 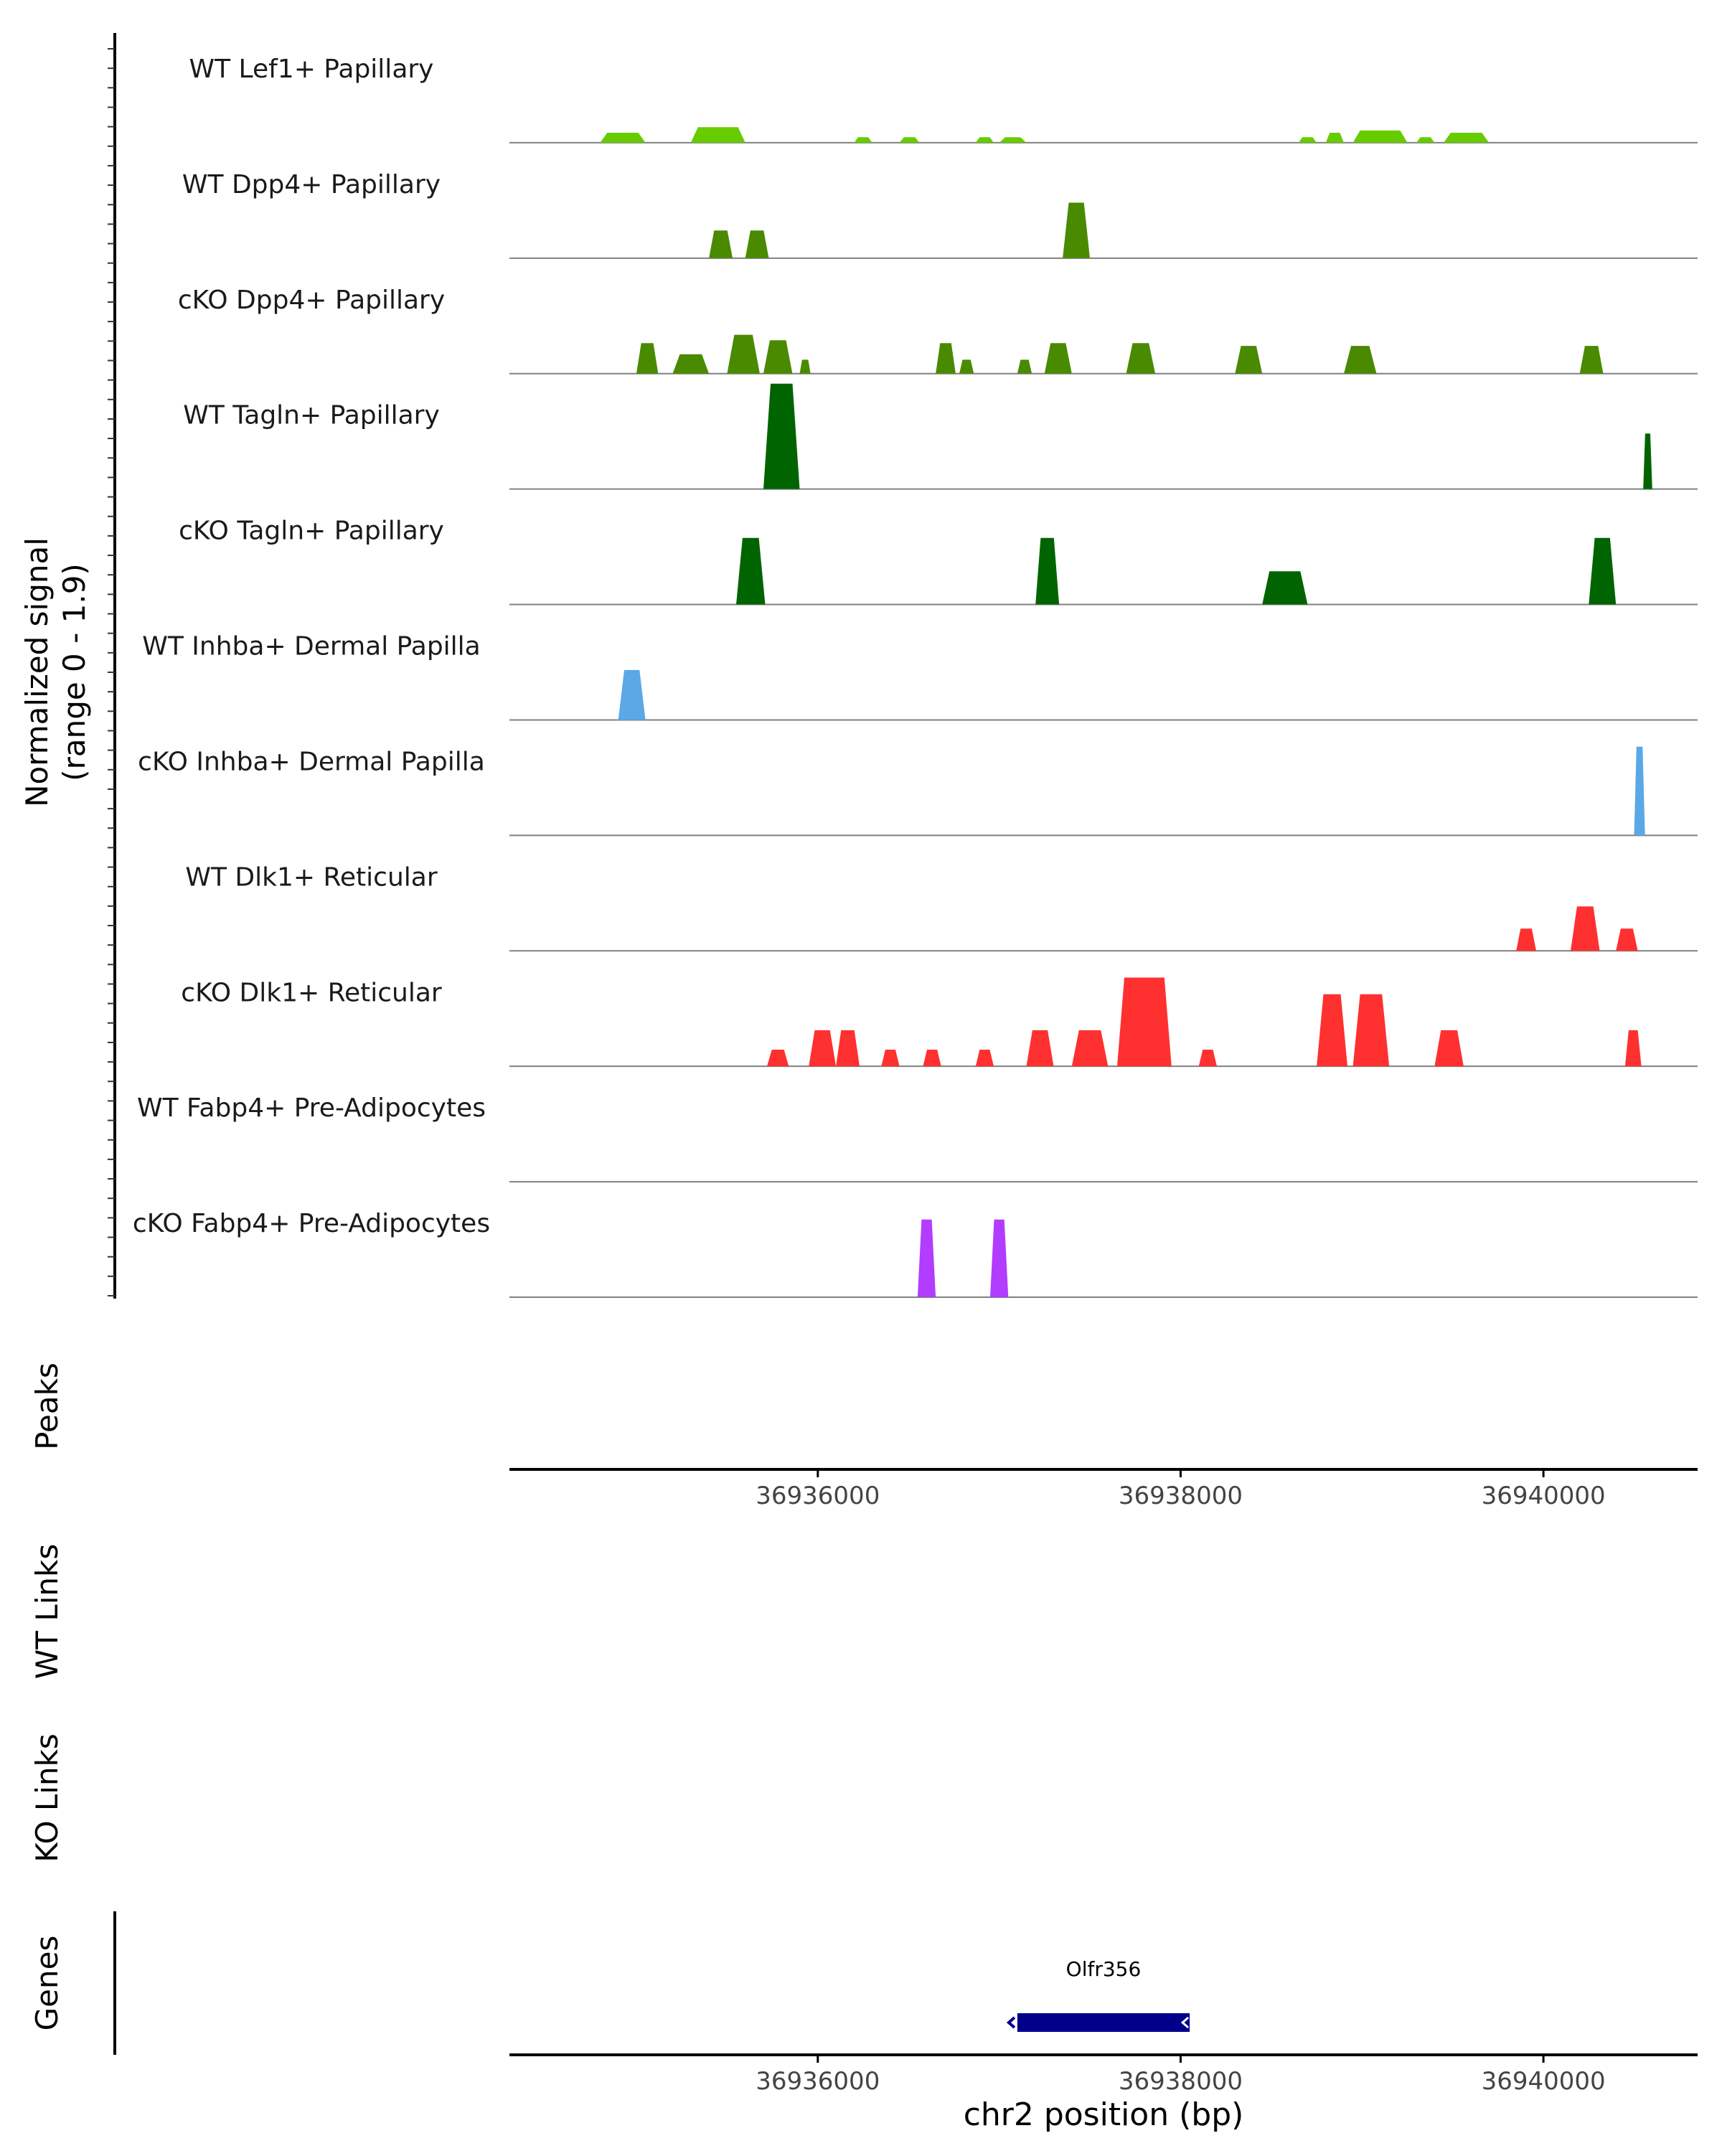 What do you see at coordinates (47, 1984) in the screenshot?
I see `genes-ylabel: Genes` at bounding box center [47, 1984].